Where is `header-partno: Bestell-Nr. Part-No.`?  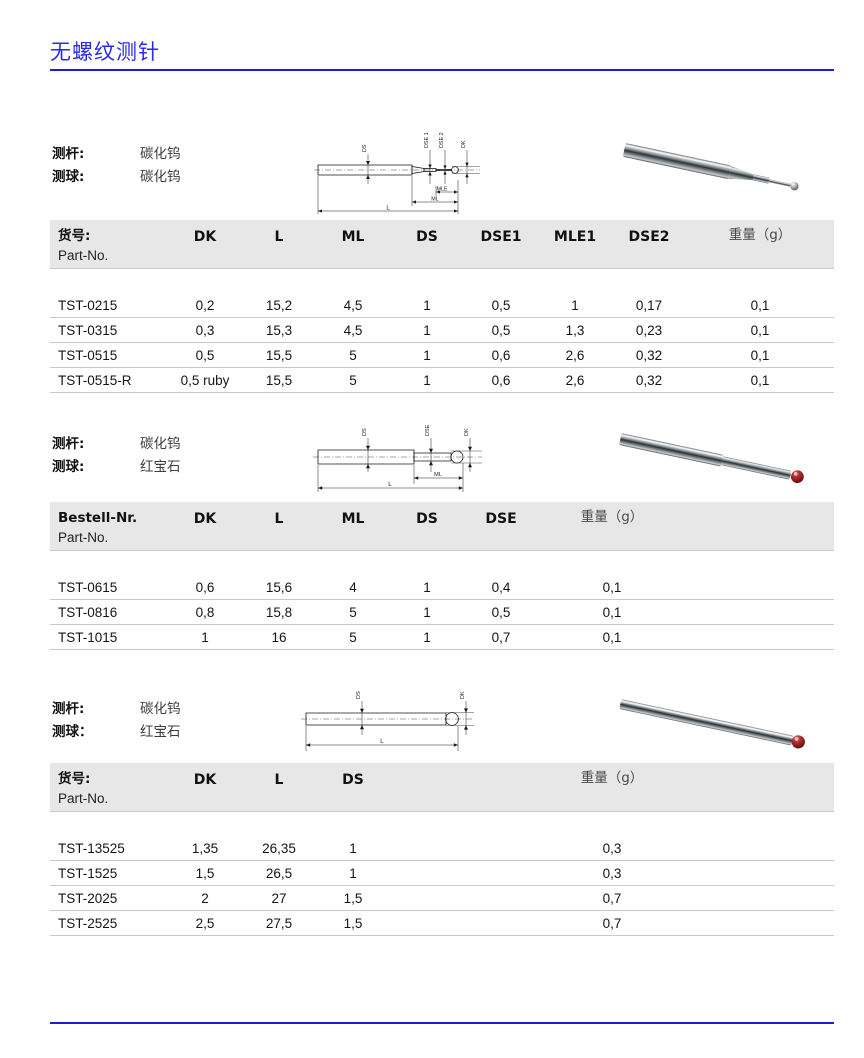
header-partno: Bestell-Nr. Part-No. is located at coordinates (109, 526).